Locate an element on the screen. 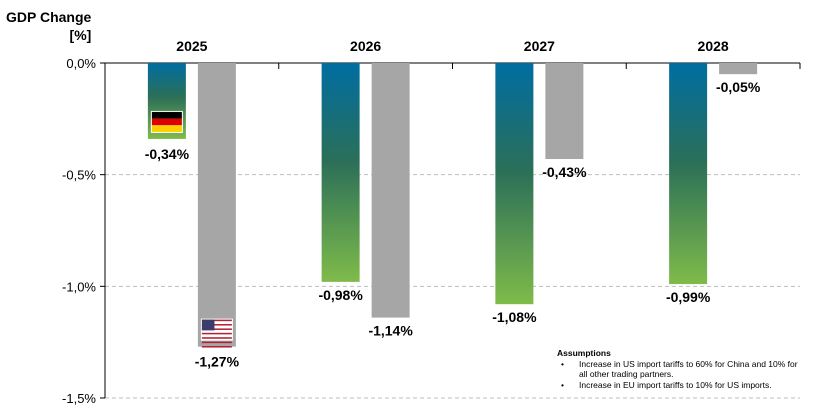  flag-stripe-gold is located at coordinates (166, 128).